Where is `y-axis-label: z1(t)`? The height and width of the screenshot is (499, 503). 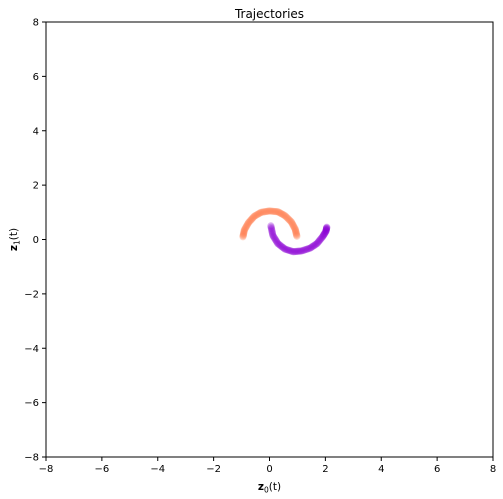 y-axis-label: z1(t) is located at coordinates (15, 239).